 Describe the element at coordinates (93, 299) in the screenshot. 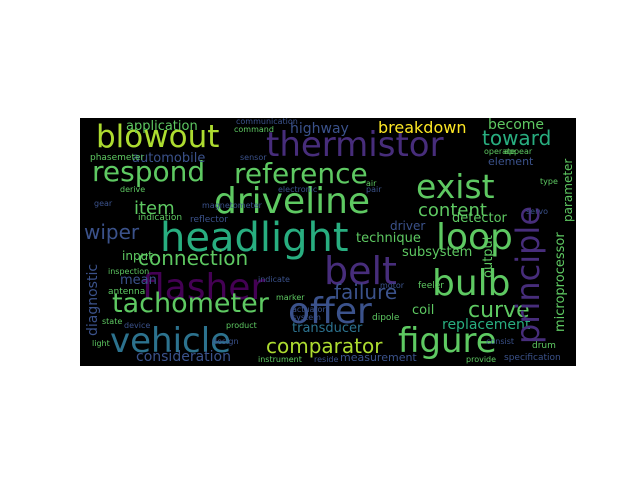

I see `word-diagnostic: diagnostic` at that location.